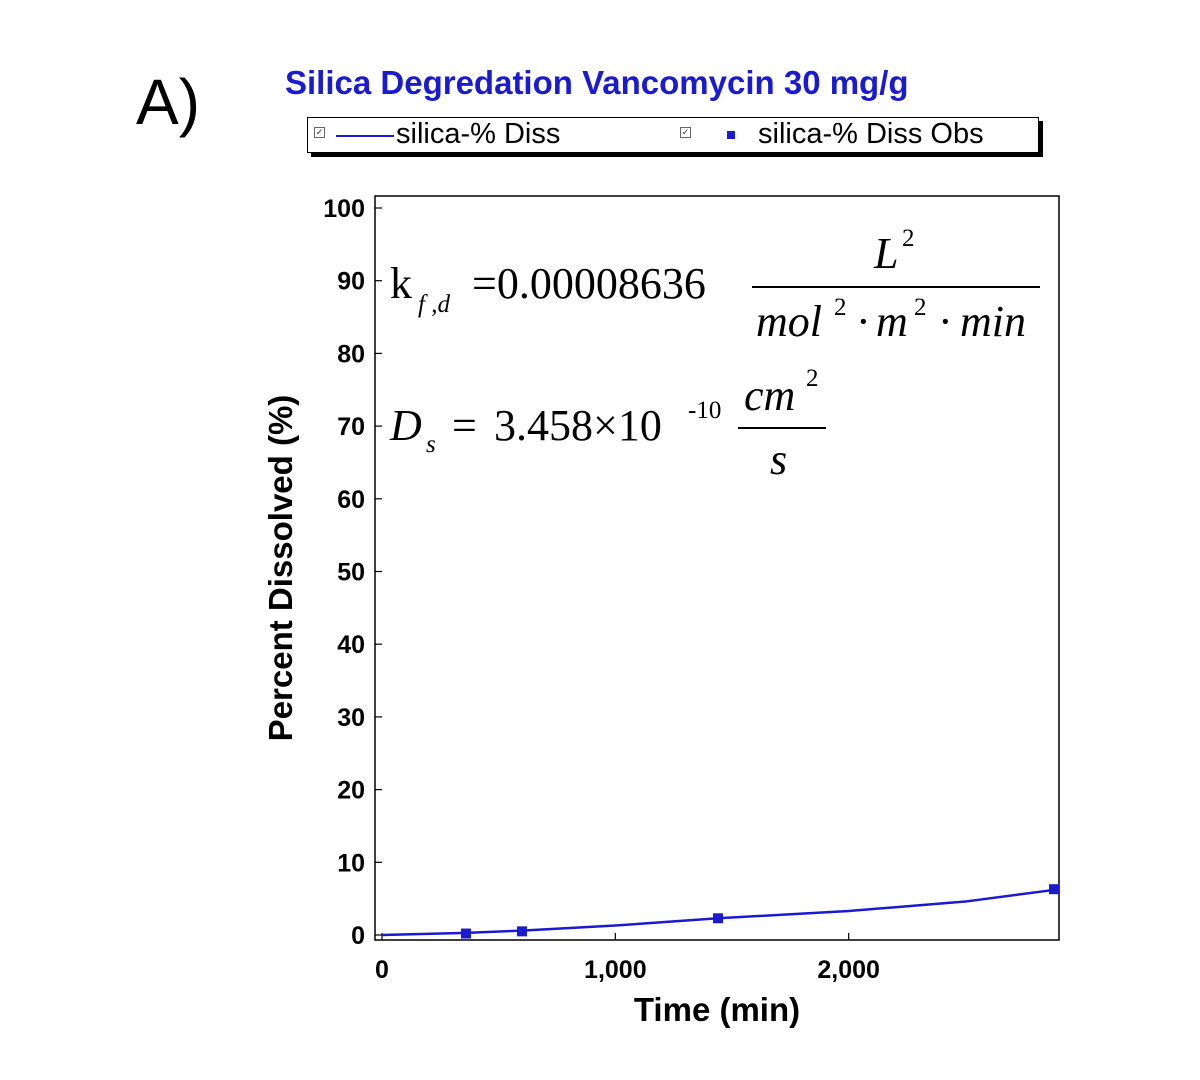 This screenshot has height=1080, width=1200. Describe the element at coordinates (840, 307) in the screenshot. I see `kfd-denominator-mol-exponent: 2` at that location.